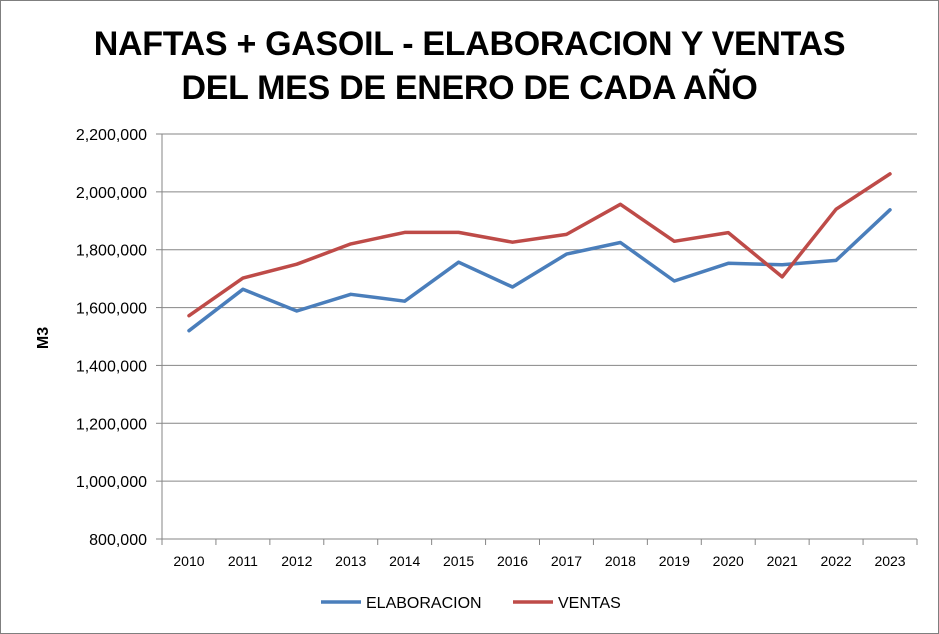  Describe the element at coordinates (424, 603) in the screenshot. I see `legend-label: ELABORACION` at that location.